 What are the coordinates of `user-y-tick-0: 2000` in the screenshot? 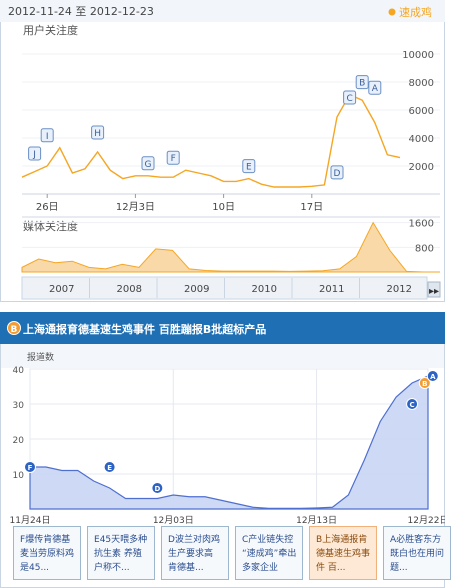 It's located at (421, 167).